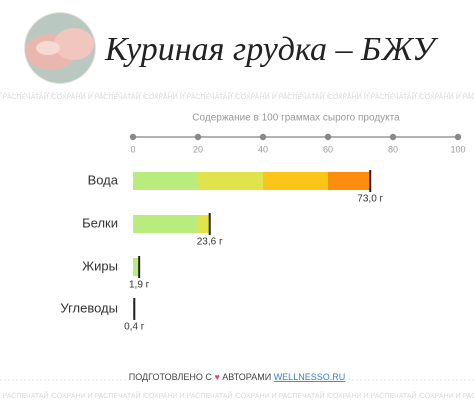 This screenshot has width=474, height=402. I want to click on title: Куриная грудка – БЖУ, so click(271, 49).